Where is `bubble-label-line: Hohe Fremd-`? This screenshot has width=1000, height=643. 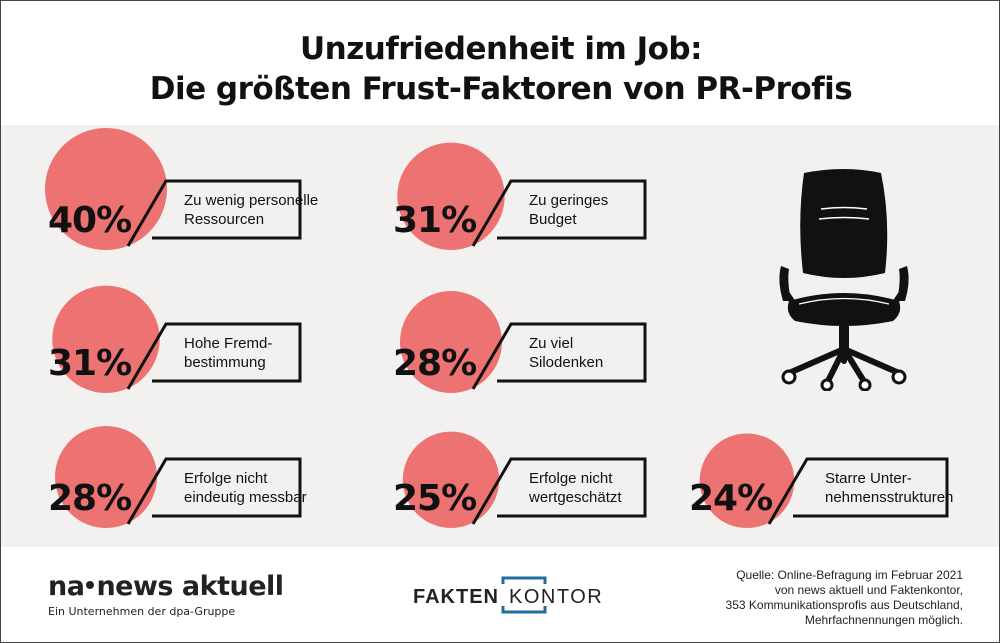
bubble-label-line: Hohe Fremd- is located at coordinates (228, 343).